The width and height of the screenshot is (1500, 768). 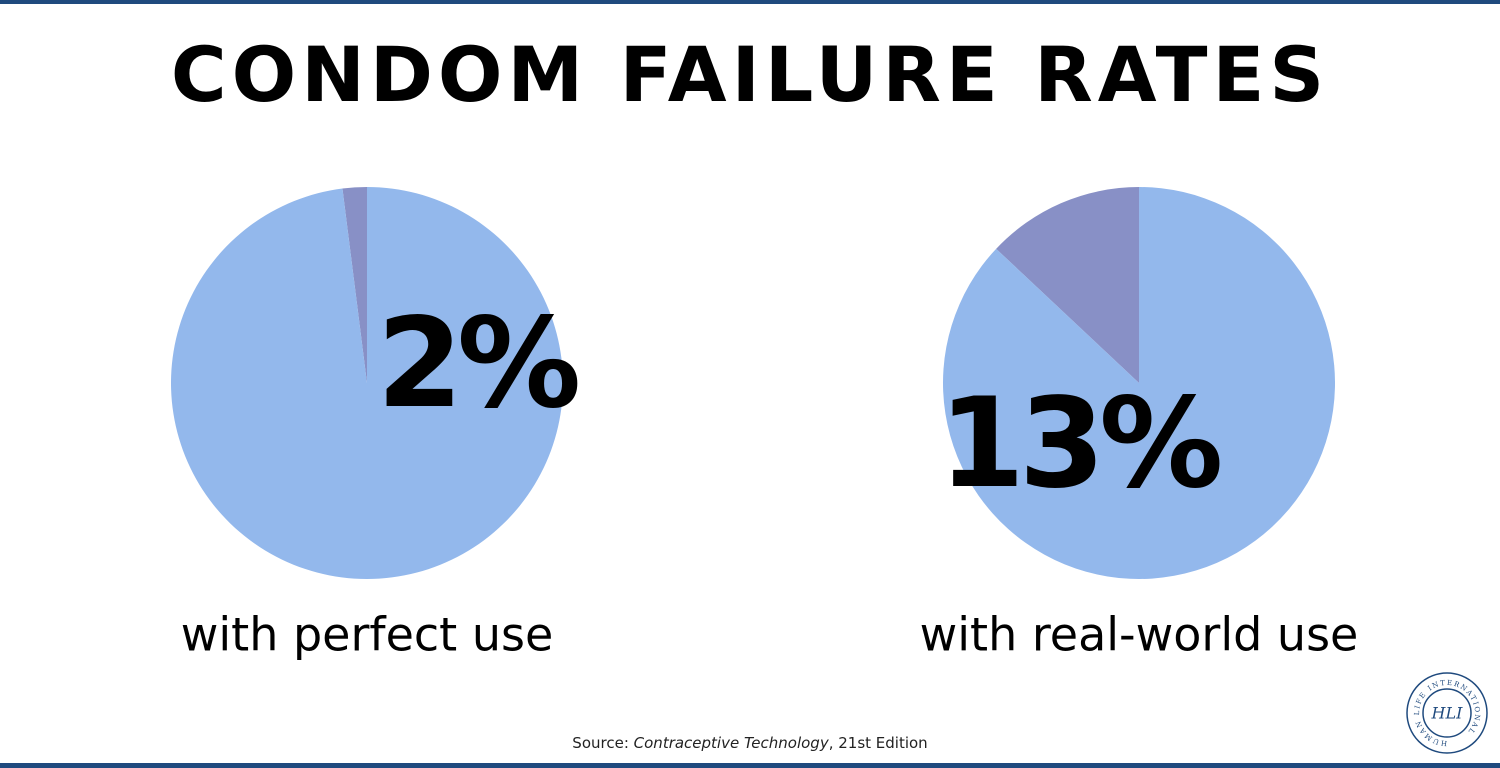 I want to click on value-label: 2%, so click(x=477, y=364).